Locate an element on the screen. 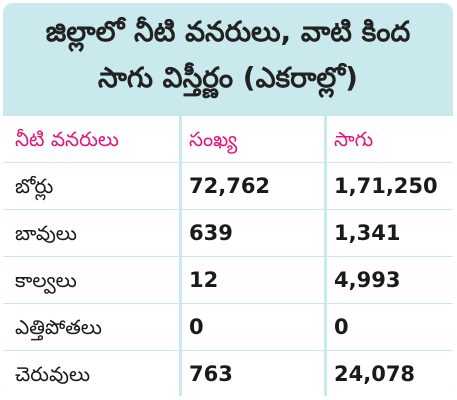 Image resolution: width=457 pixels, height=400 pixels. title-line-1: జిల్లాలో నీటి వనరులు, వాటి కింద is located at coordinates (228, 31).